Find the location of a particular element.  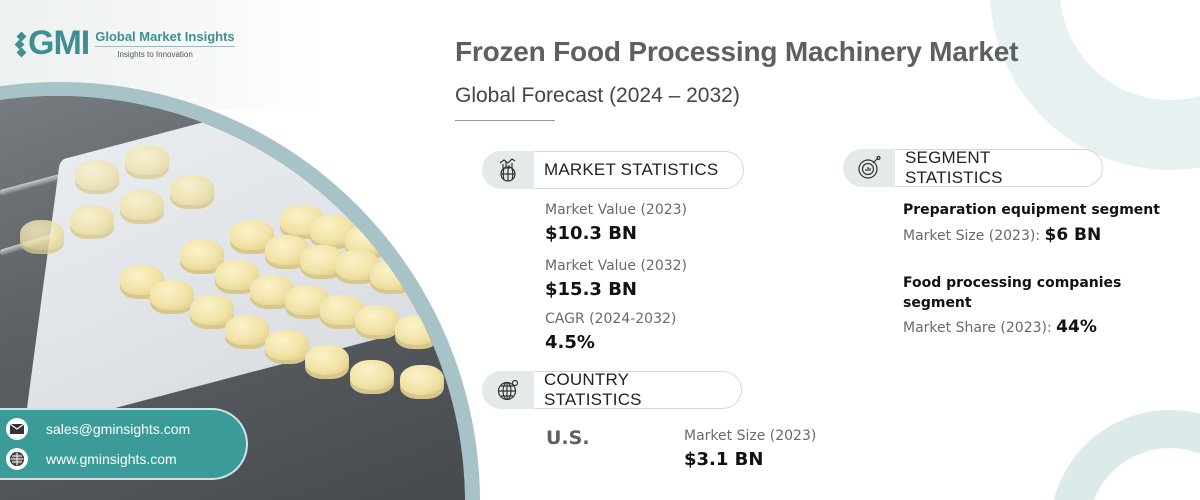

country-name: U.S. is located at coordinates (568, 438).